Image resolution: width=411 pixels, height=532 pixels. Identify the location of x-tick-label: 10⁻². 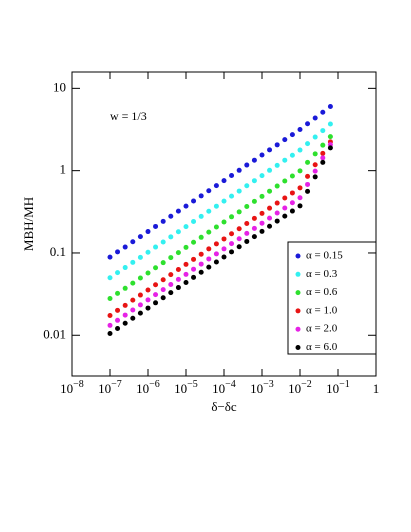
(300, 387).